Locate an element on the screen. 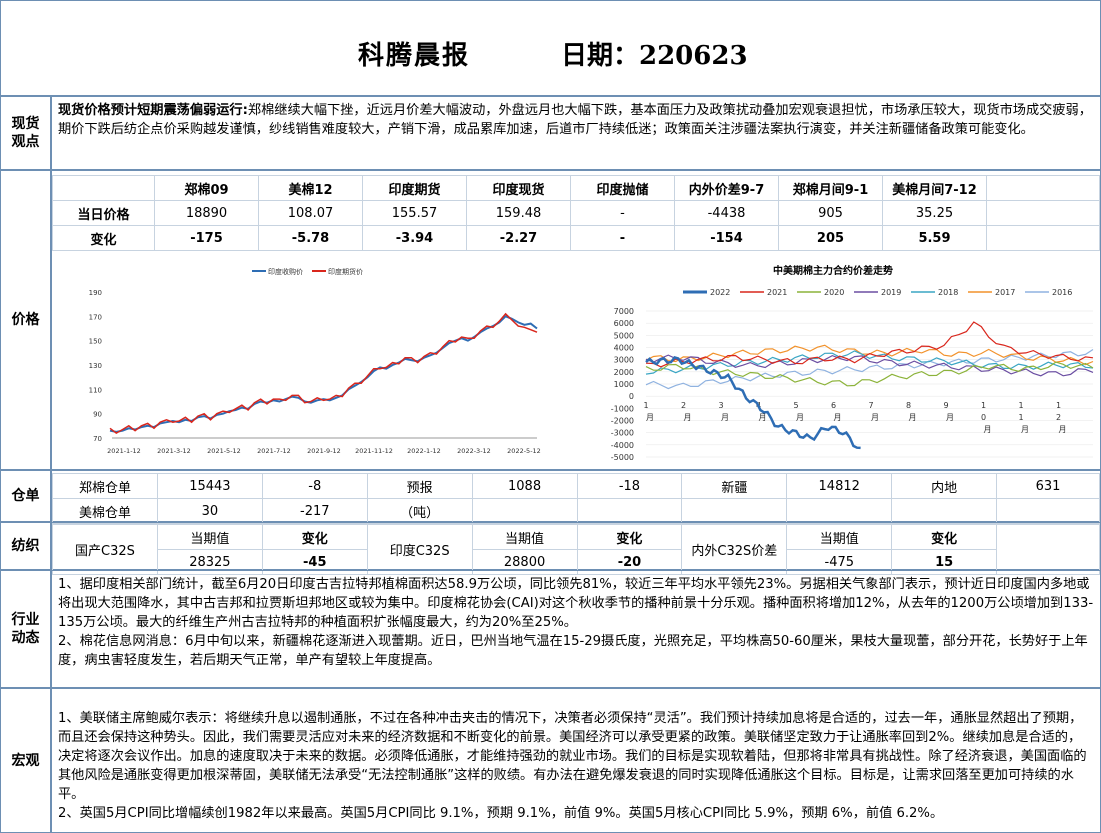  y-tick-label: 70 is located at coordinates (97, 439).